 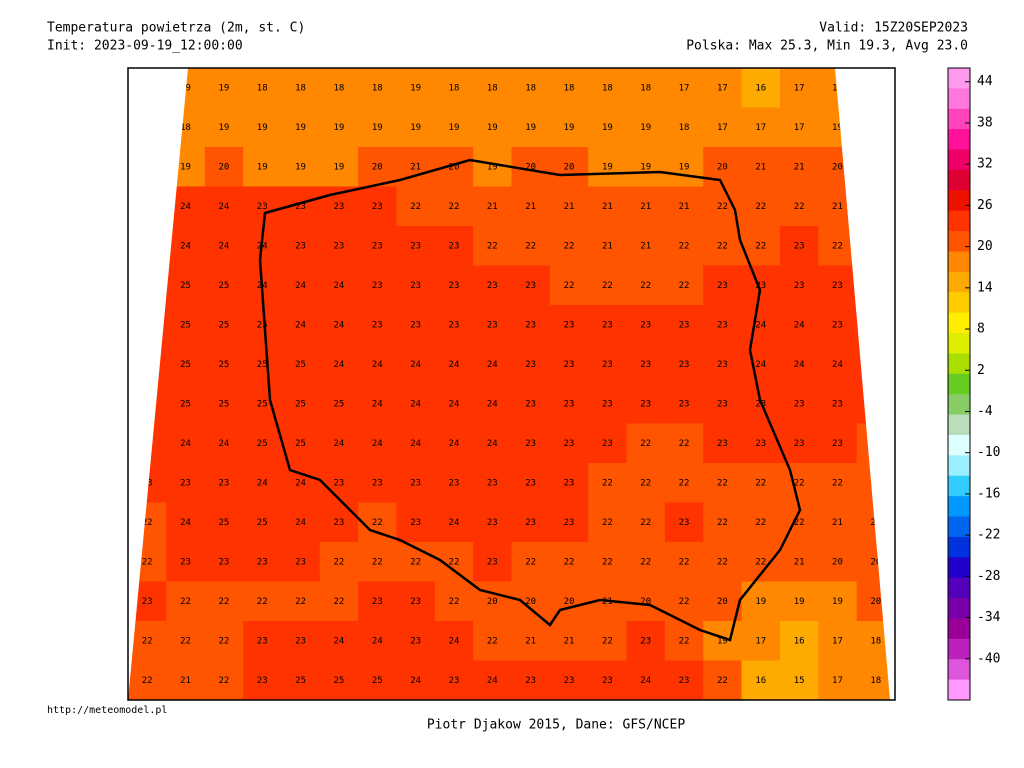 I want to click on temperature-label: 17, so click(x=722, y=88).